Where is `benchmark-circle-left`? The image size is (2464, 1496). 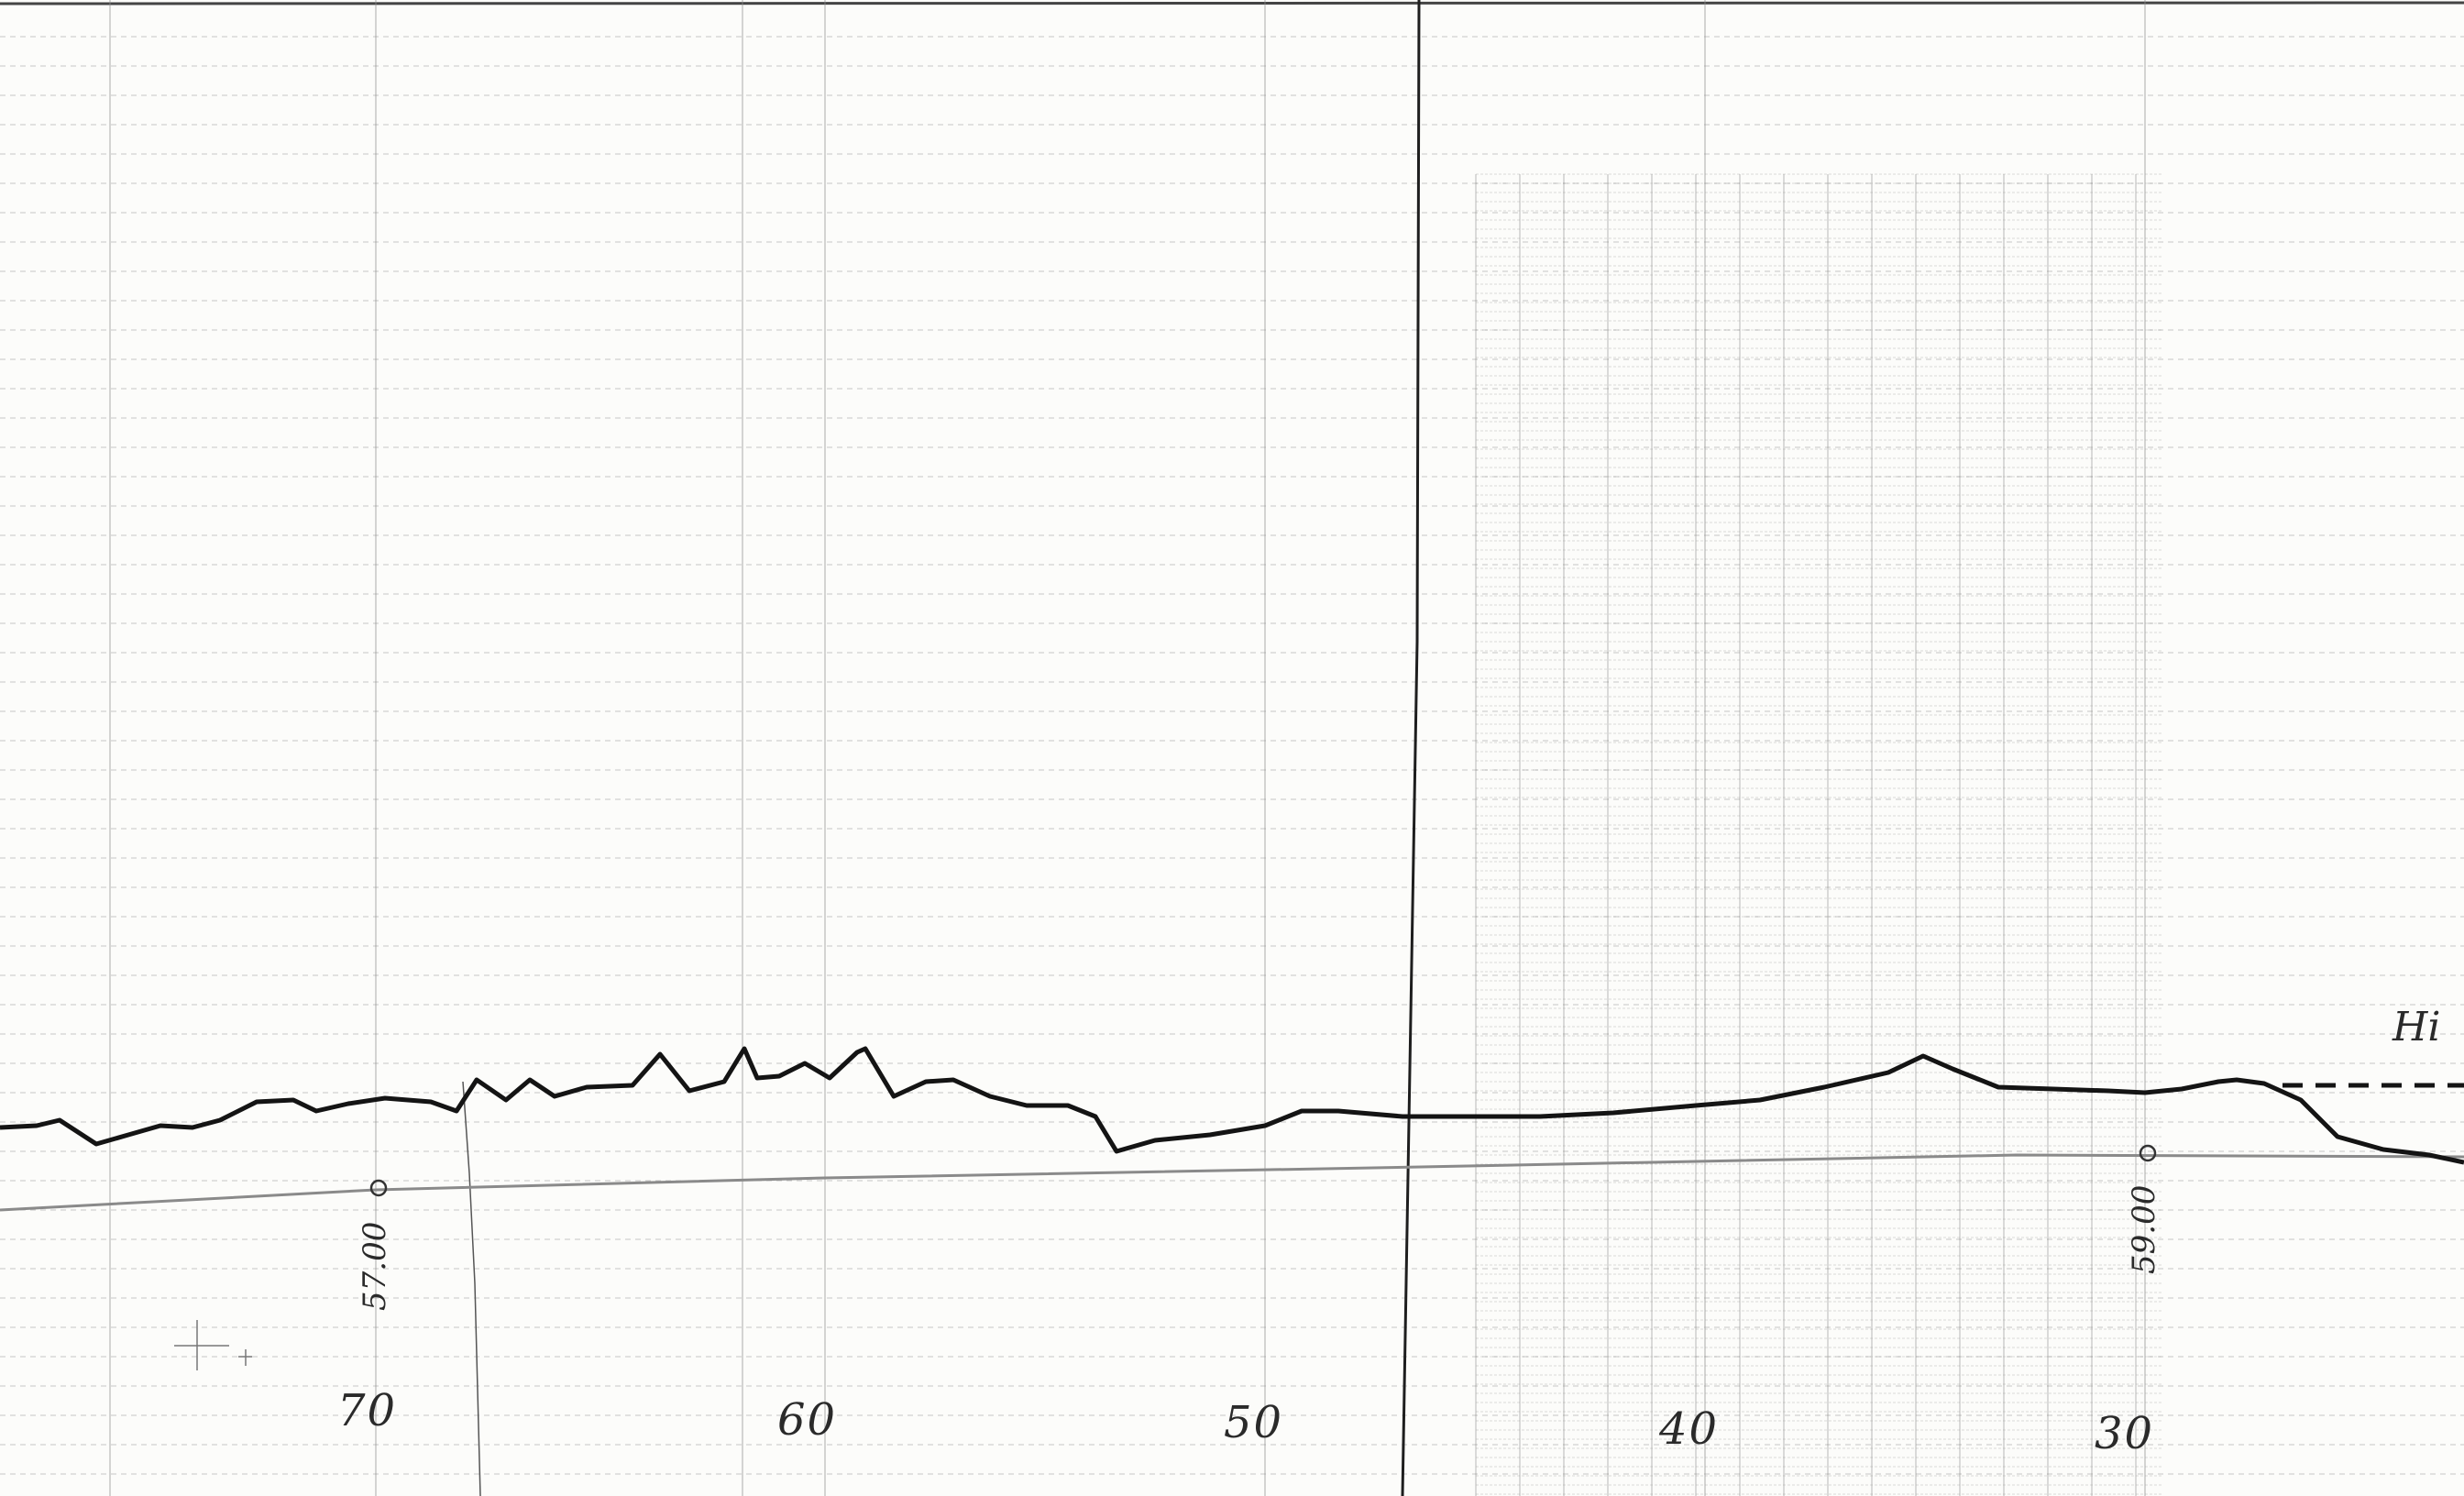 benchmark-circle-left is located at coordinates (378, 1188).